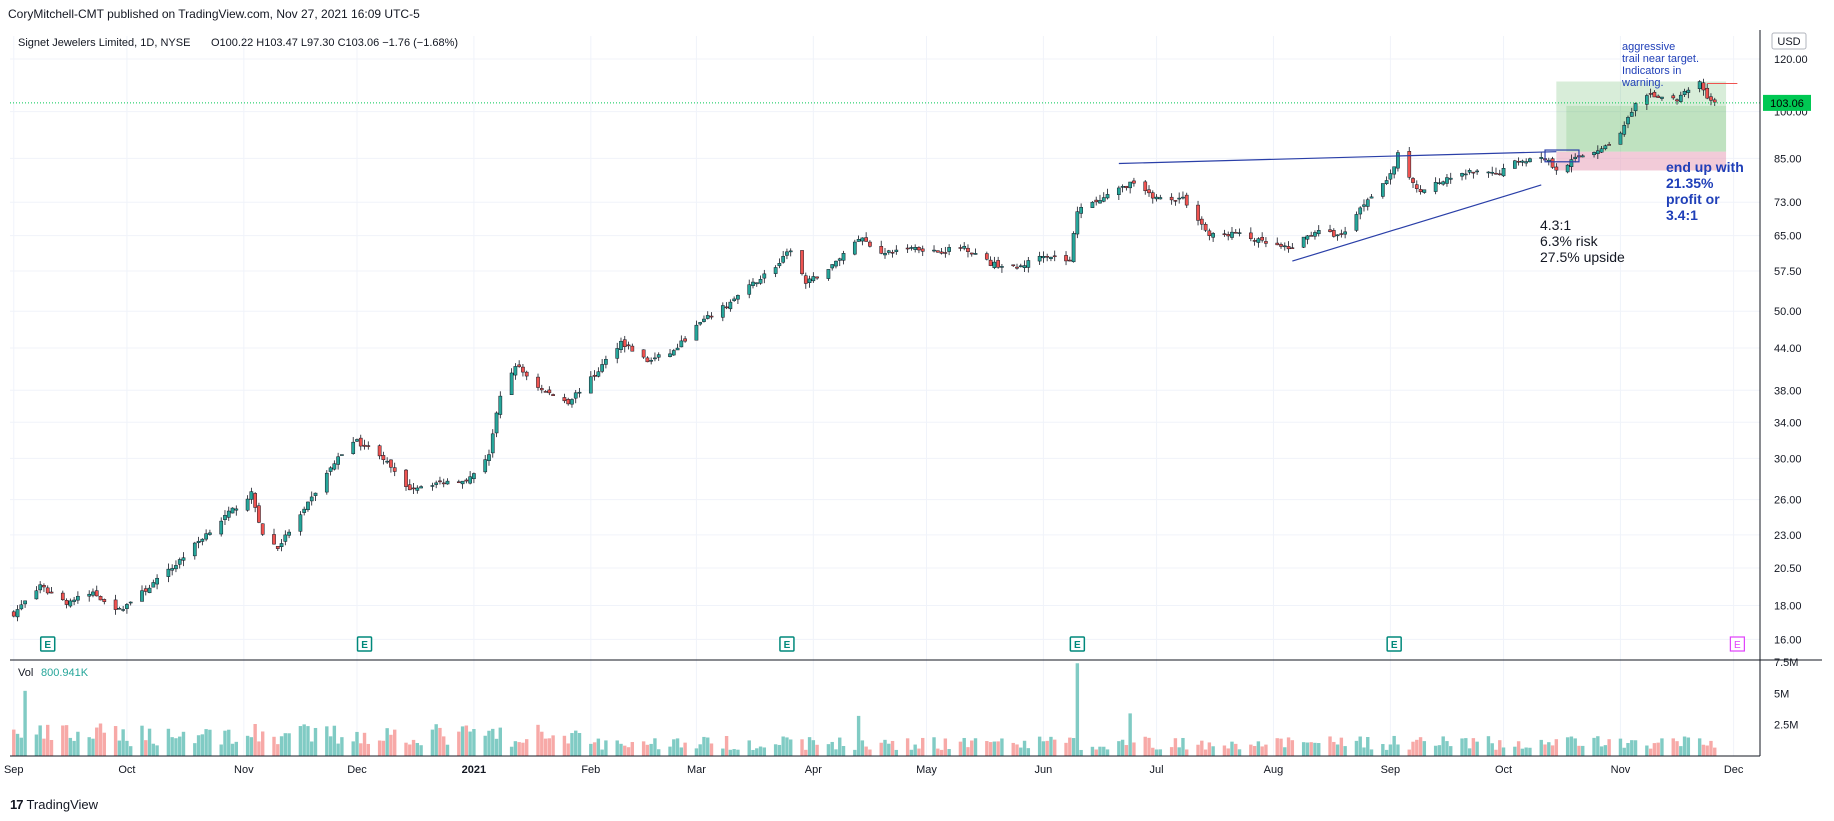 Image resolution: width=1834 pixels, height=821 pixels. What do you see at coordinates (1641, 116) in the screenshot?
I see `target-zone` at bounding box center [1641, 116].